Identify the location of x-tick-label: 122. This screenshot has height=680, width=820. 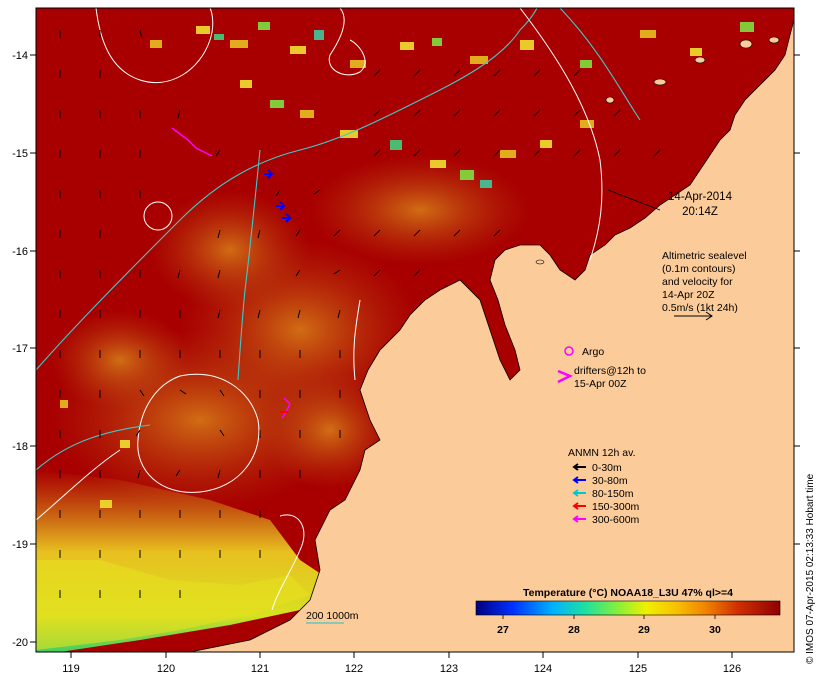
(354, 669).